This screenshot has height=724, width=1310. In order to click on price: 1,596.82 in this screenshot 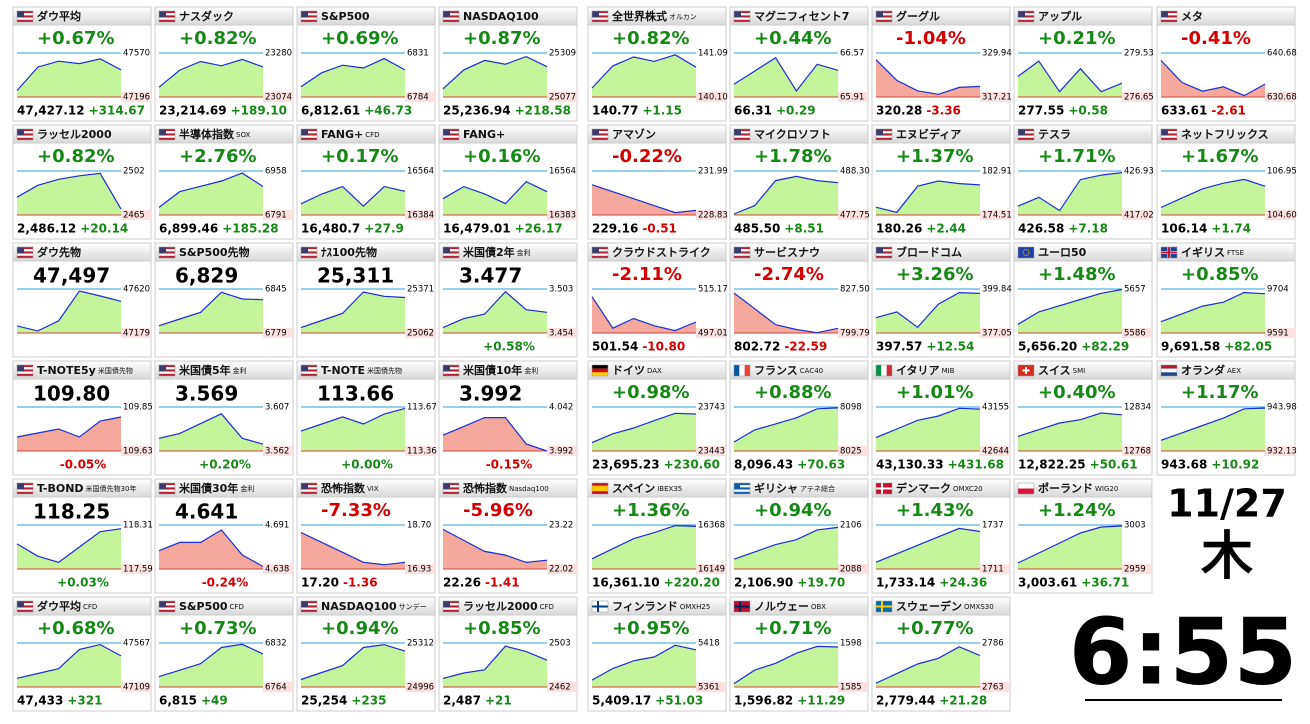, I will do `click(763, 701)`.